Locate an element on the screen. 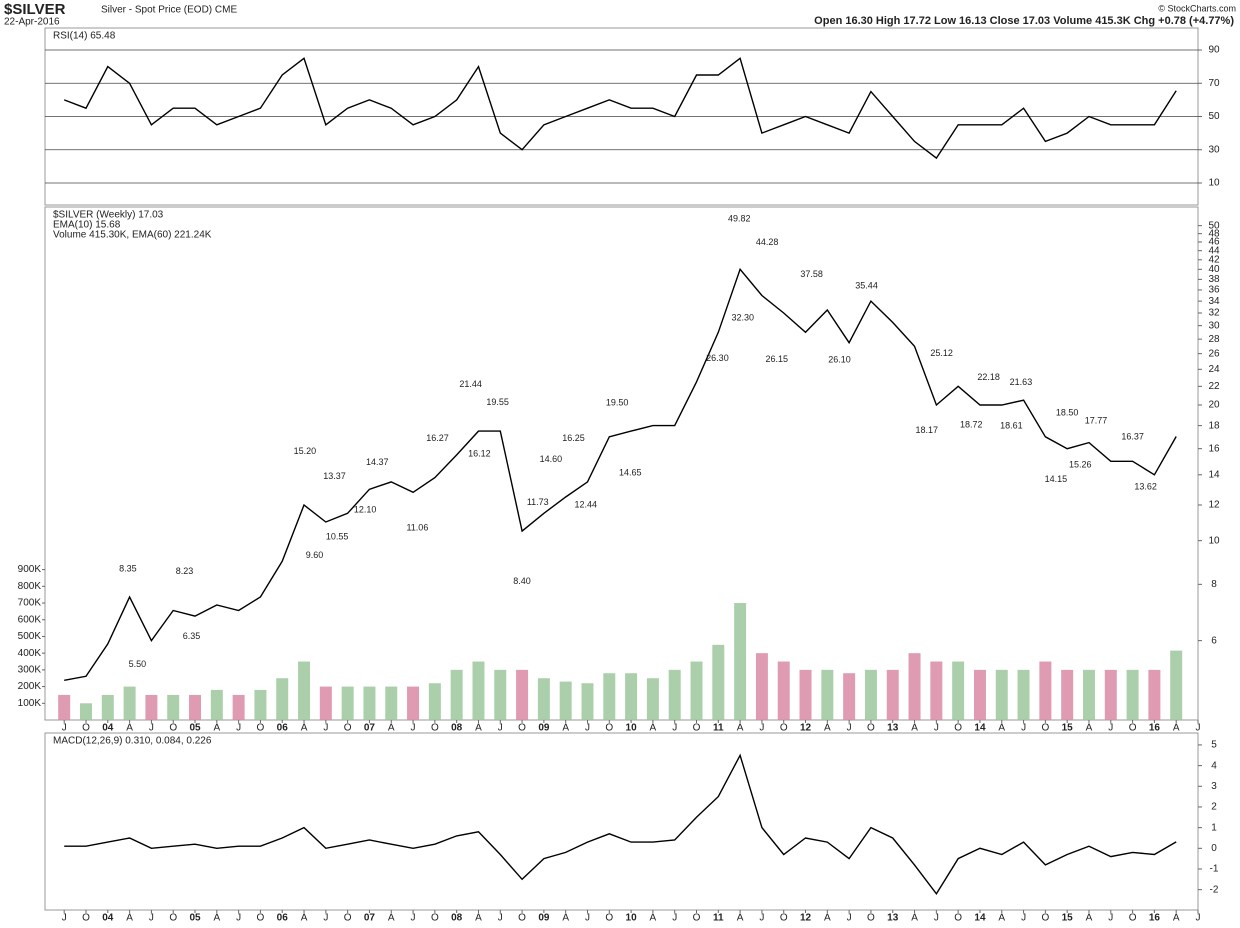 The height and width of the screenshot is (928, 1240). price-annotation: 21.63 is located at coordinates (1021, 382).